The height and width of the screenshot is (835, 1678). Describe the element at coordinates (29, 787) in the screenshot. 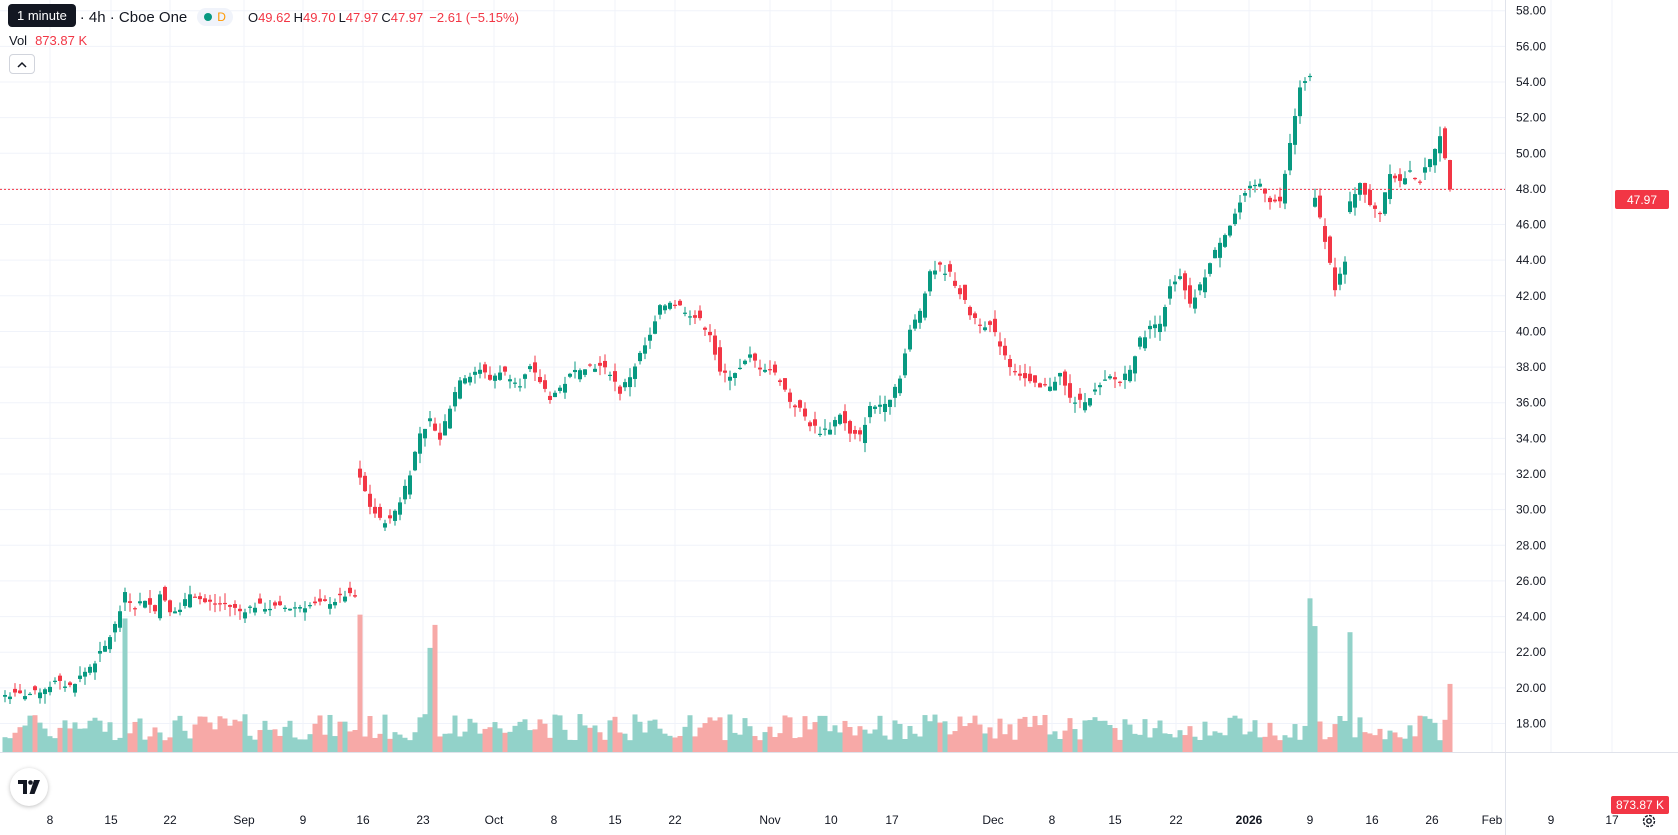

I see `tradingview-logo-icon` at that location.